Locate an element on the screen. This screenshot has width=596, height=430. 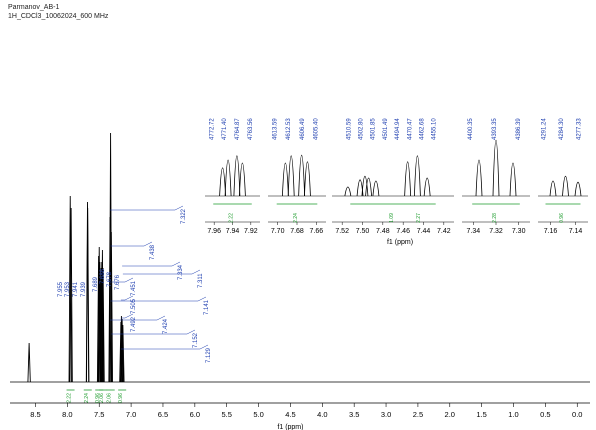
peak-label-2: 7.941 is located at coordinates (76, 289).